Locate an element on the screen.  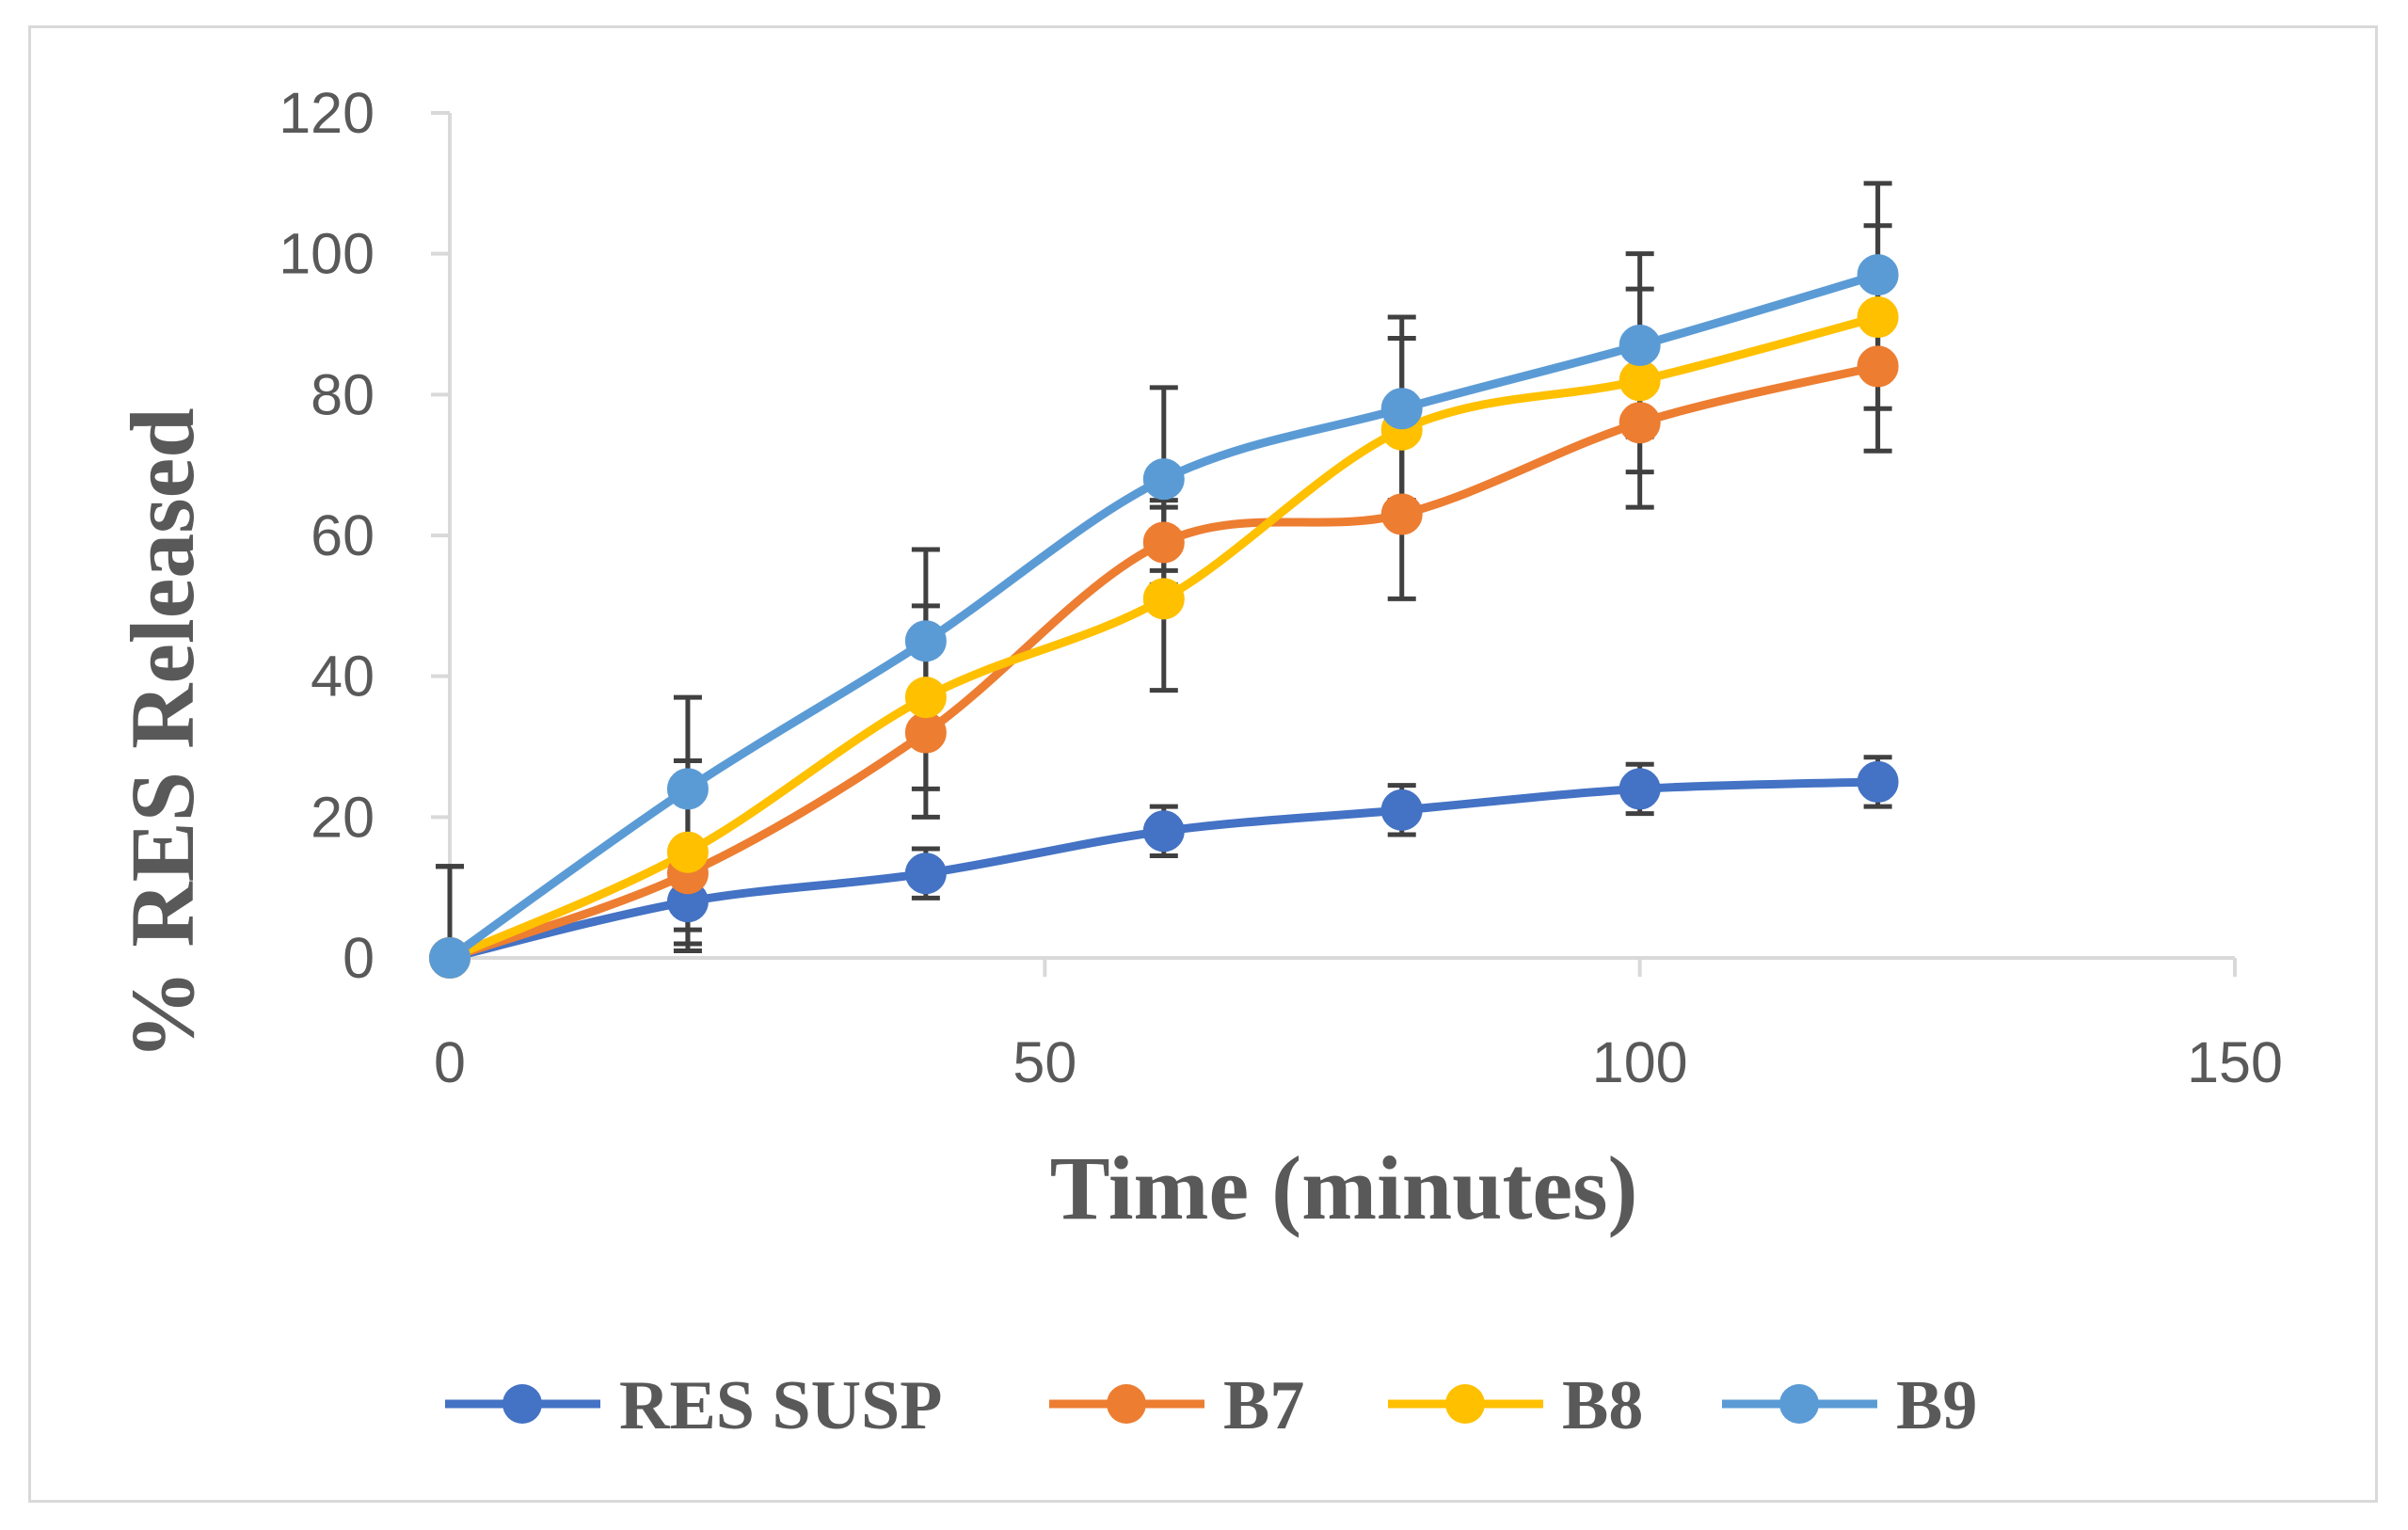
legend-item-res-susp: RES SUSP is located at coordinates (693, 1405).